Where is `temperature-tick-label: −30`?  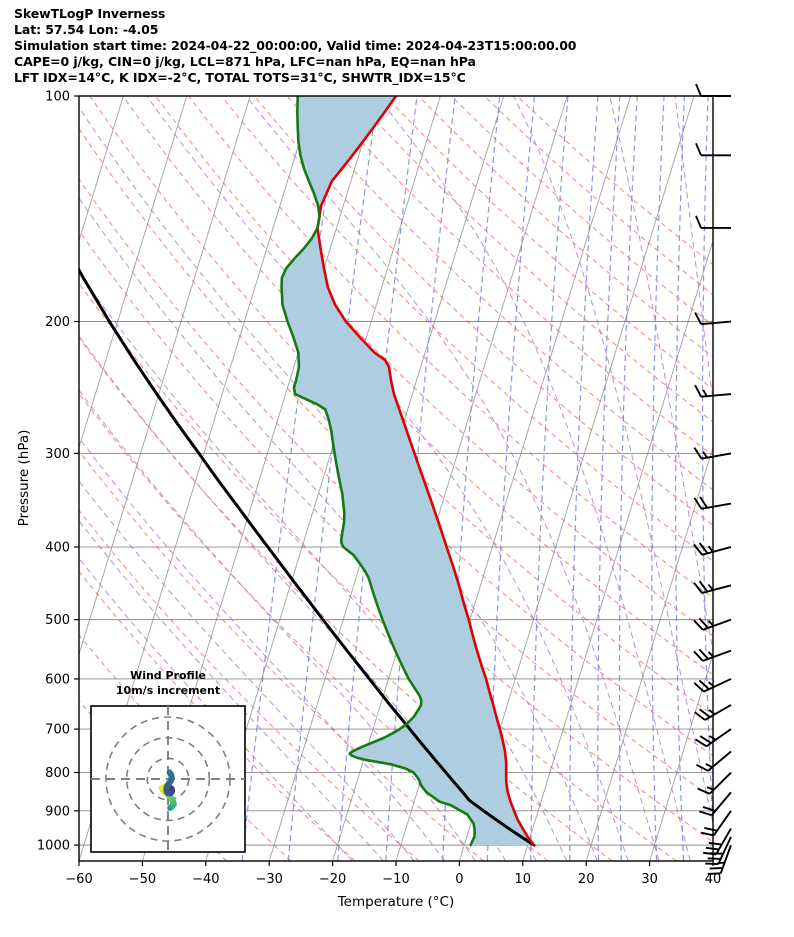
temperature-tick-label: −30 is located at coordinates (268, 879).